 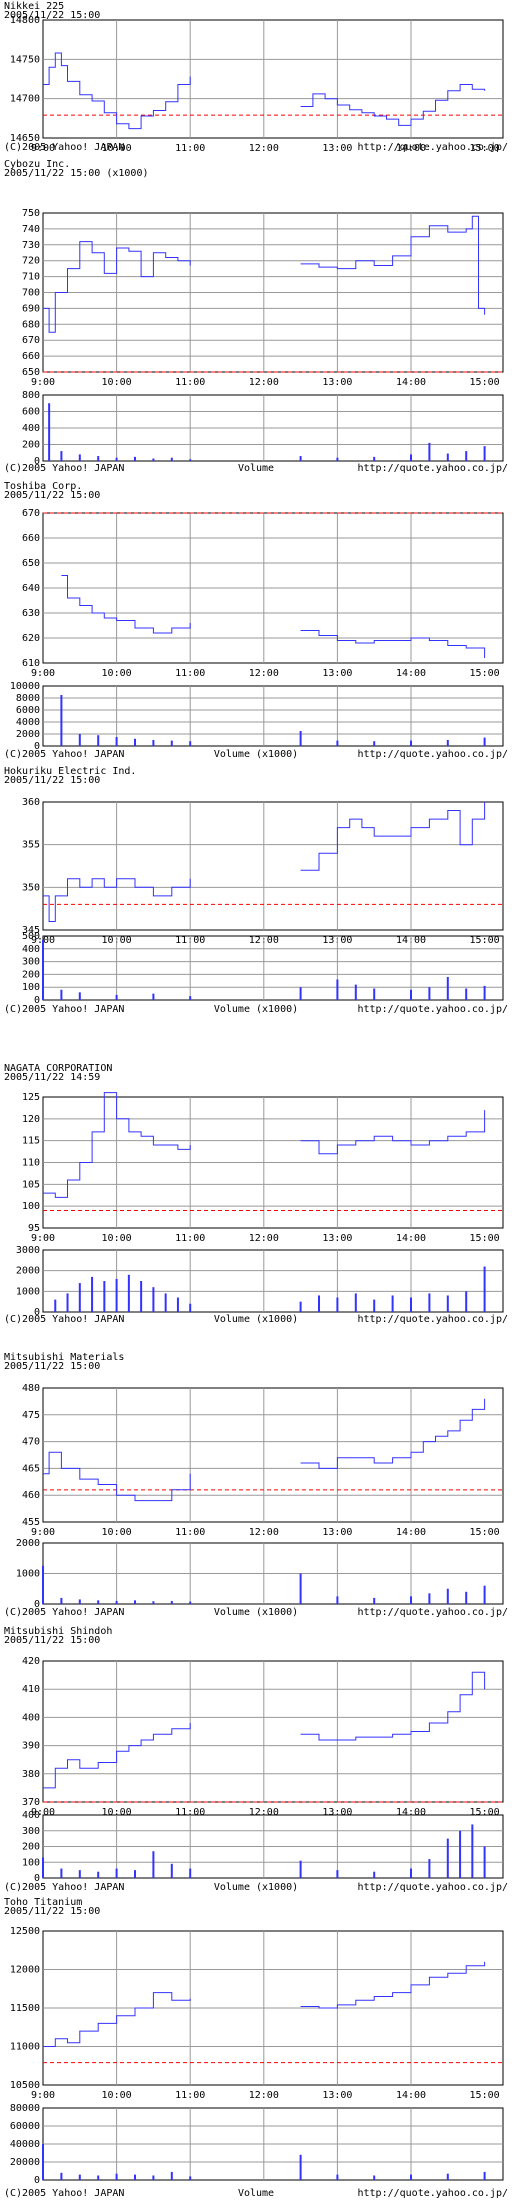 What do you see at coordinates (34, 1228) in the screenshot?
I see `price-y-tick-label: 95` at bounding box center [34, 1228].